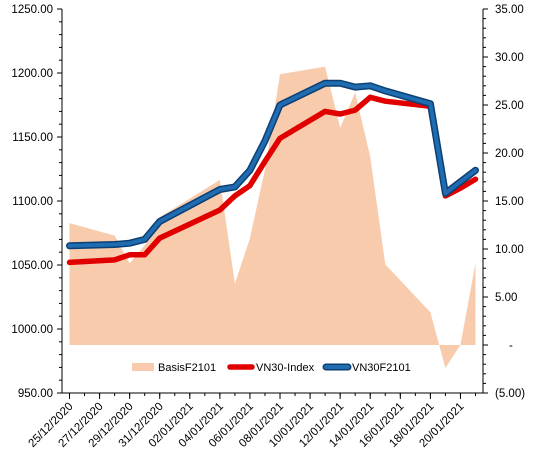 The width and height of the screenshot is (545, 472). I want to click on legend-label-vn30-index: VN30-Index, so click(285, 368).